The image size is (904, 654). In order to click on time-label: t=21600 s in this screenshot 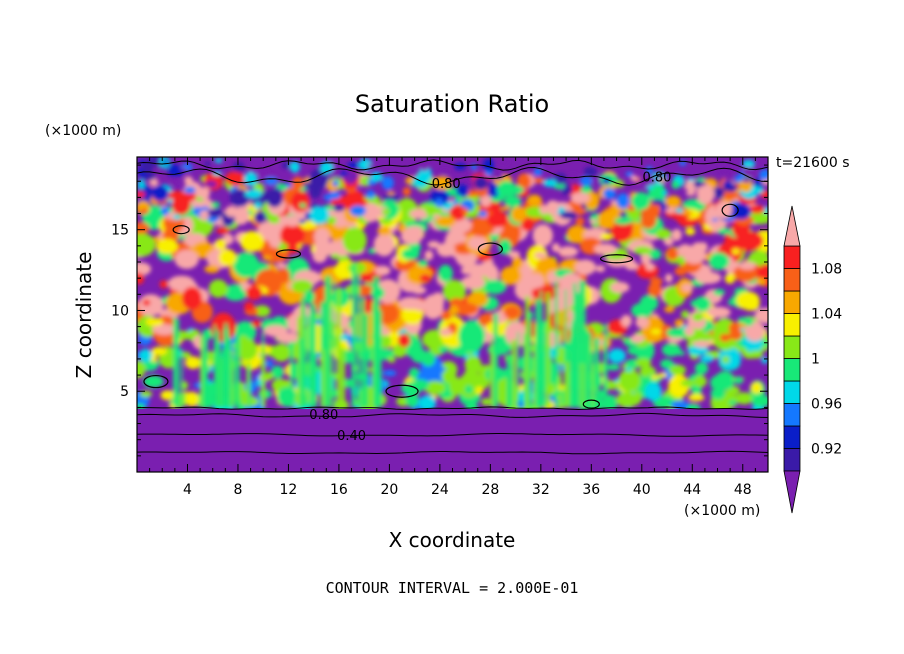, I will do `click(813, 163)`.